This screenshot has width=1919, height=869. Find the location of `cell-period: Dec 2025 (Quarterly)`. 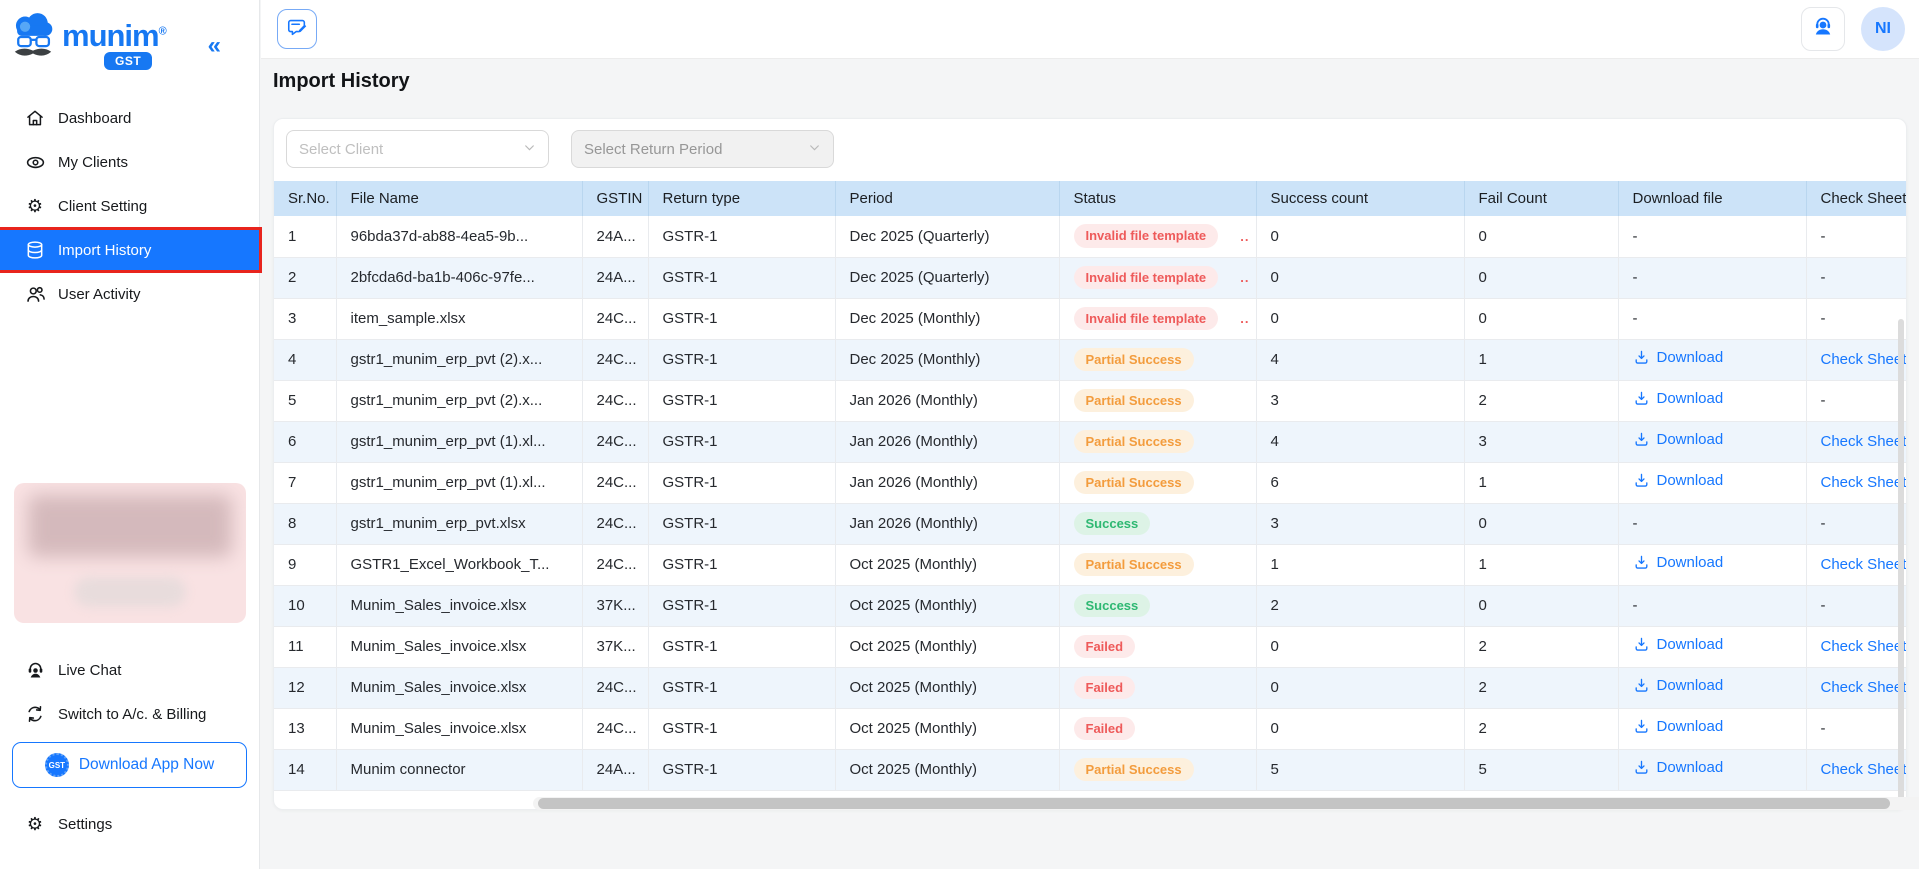

cell-period: Dec 2025 (Quarterly) is located at coordinates (947, 237).